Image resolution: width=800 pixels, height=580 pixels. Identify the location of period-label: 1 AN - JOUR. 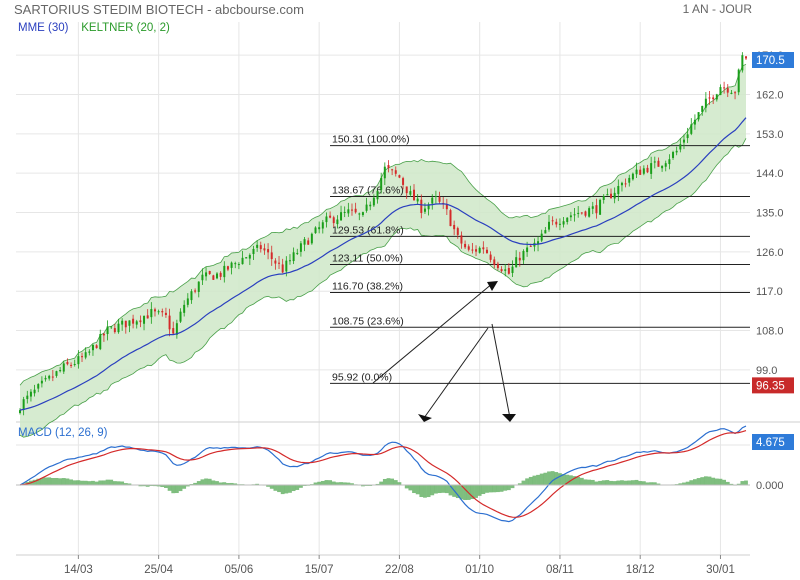
(717, 9).